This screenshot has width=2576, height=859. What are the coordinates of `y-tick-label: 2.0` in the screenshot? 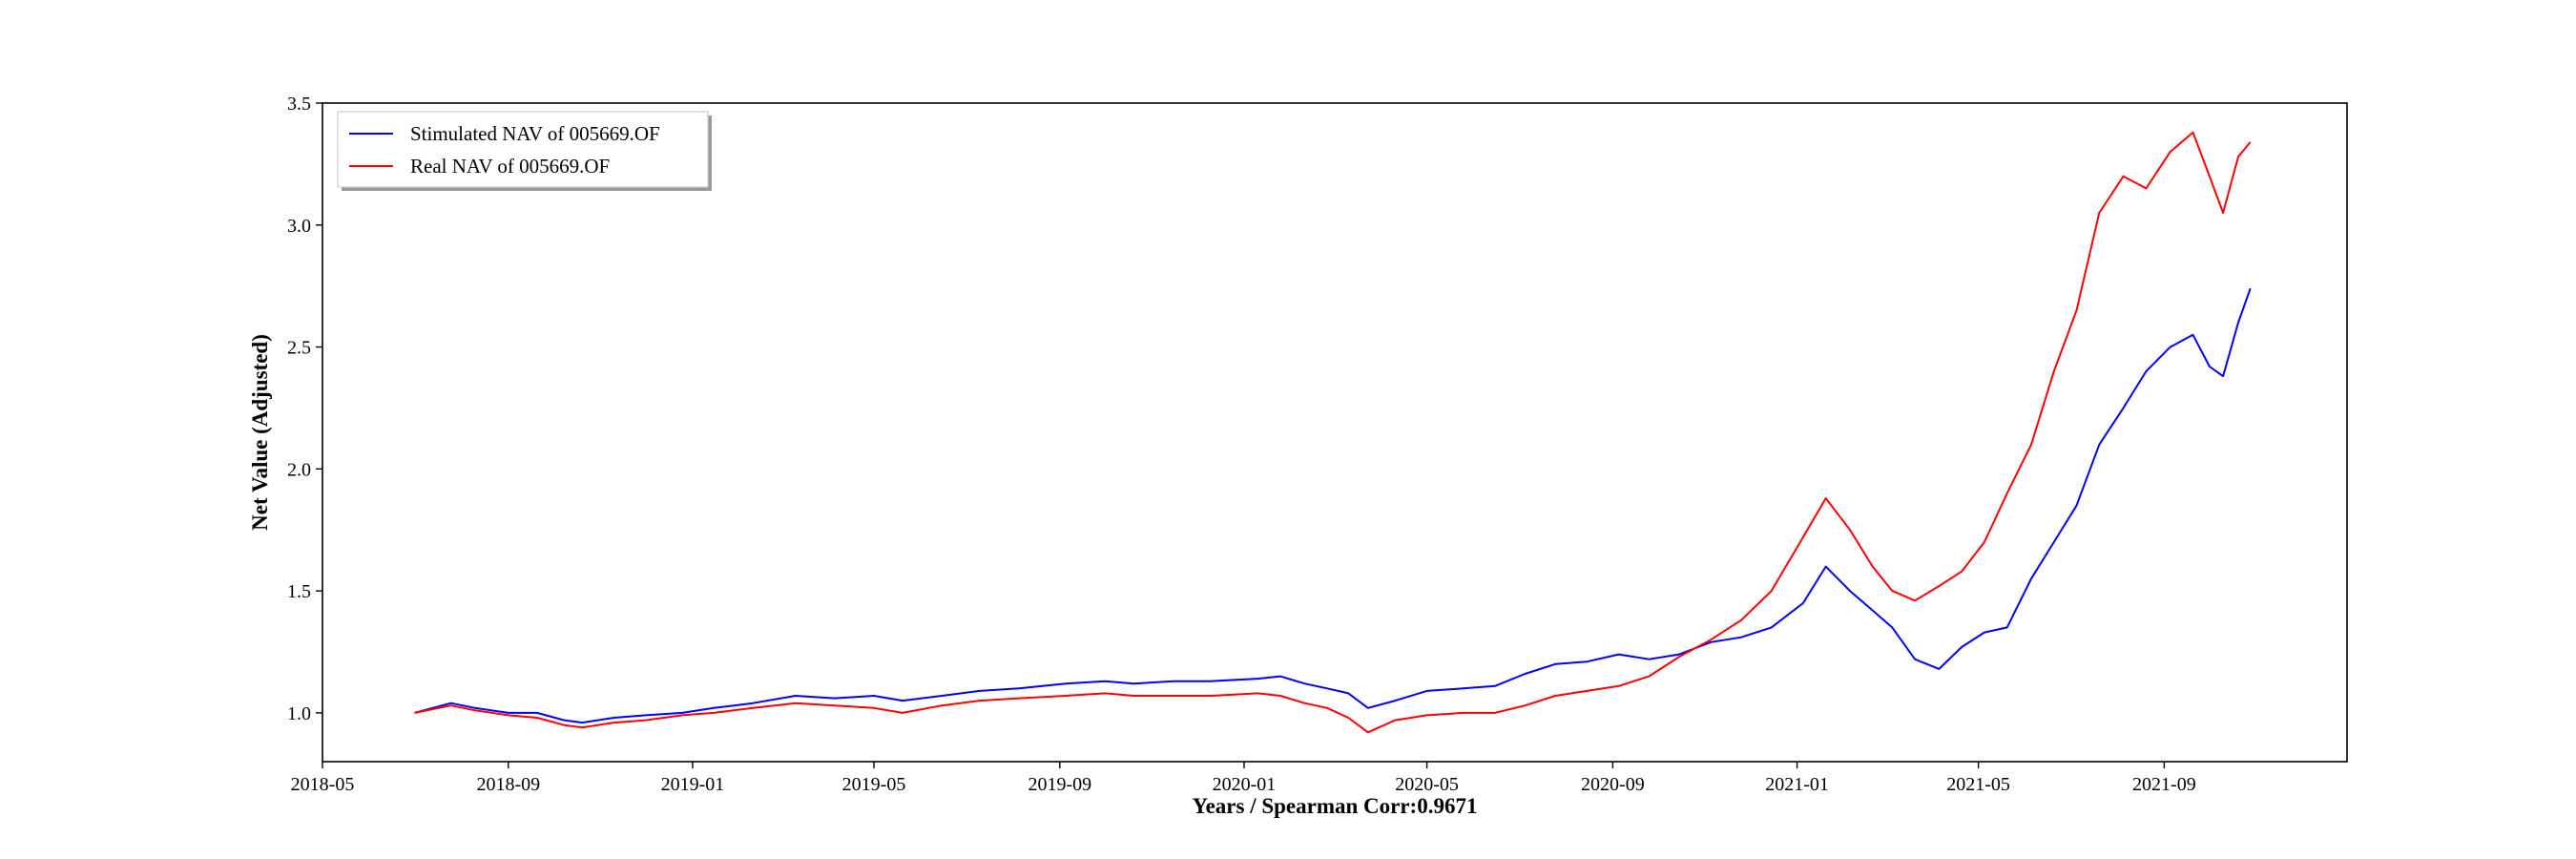 It's located at (299, 469).